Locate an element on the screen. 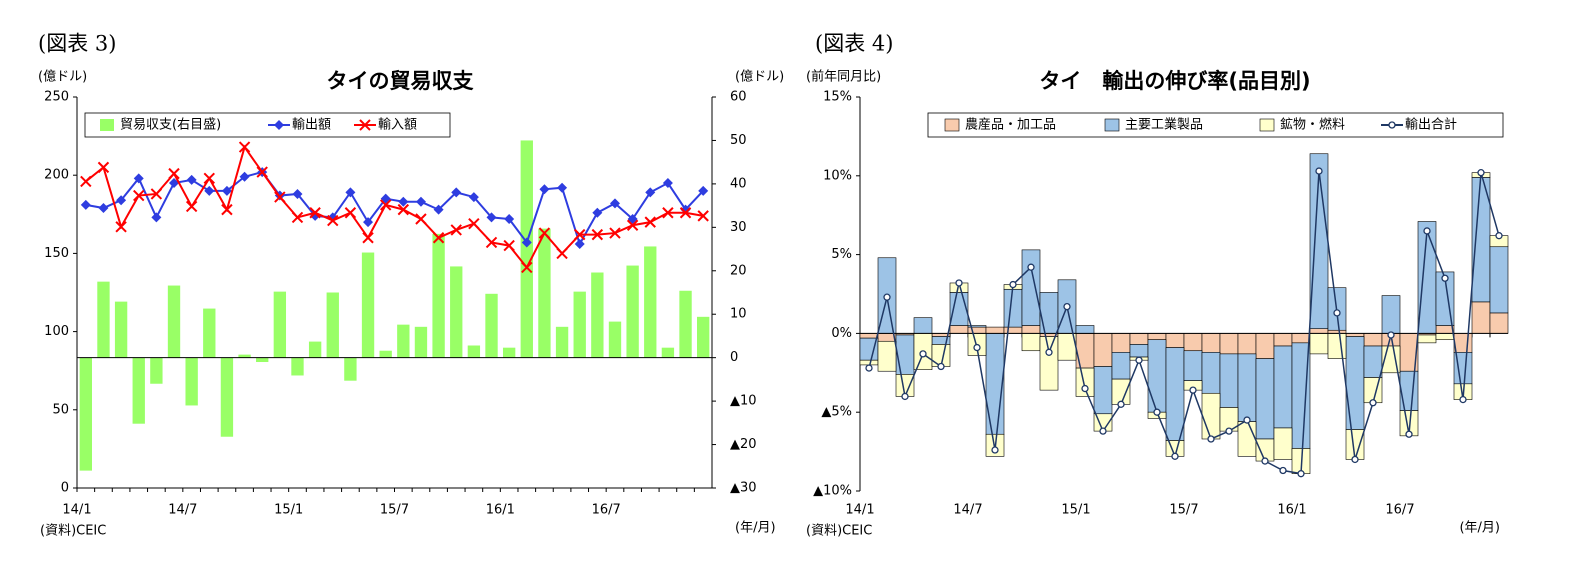  y-tick-label: 0% is located at coordinates (841, 333).